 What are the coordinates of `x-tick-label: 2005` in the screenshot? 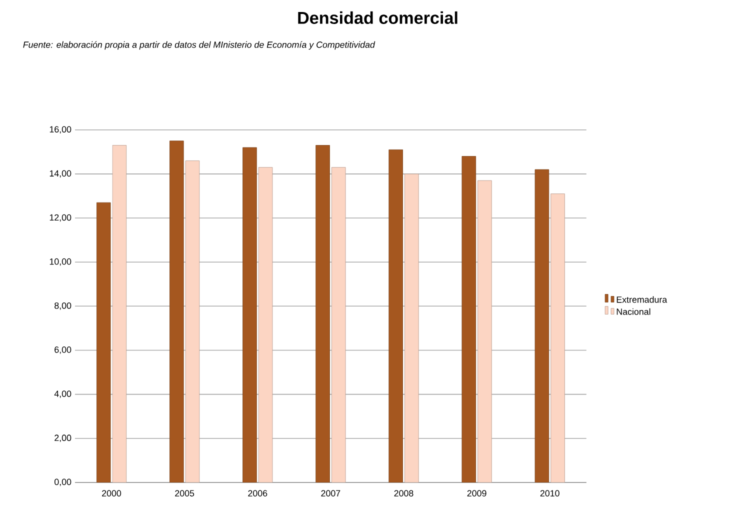 It's located at (184, 493).